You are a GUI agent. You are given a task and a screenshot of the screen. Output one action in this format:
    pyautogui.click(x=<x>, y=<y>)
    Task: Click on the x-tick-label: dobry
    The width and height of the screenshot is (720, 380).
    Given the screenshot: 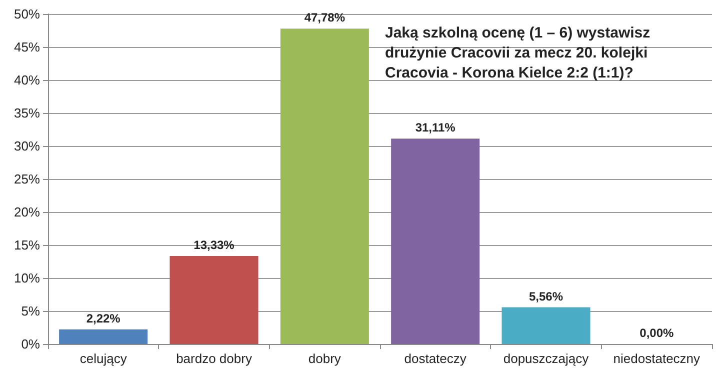 What is the action you would take?
    pyautogui.click(x=325, y=358)
    